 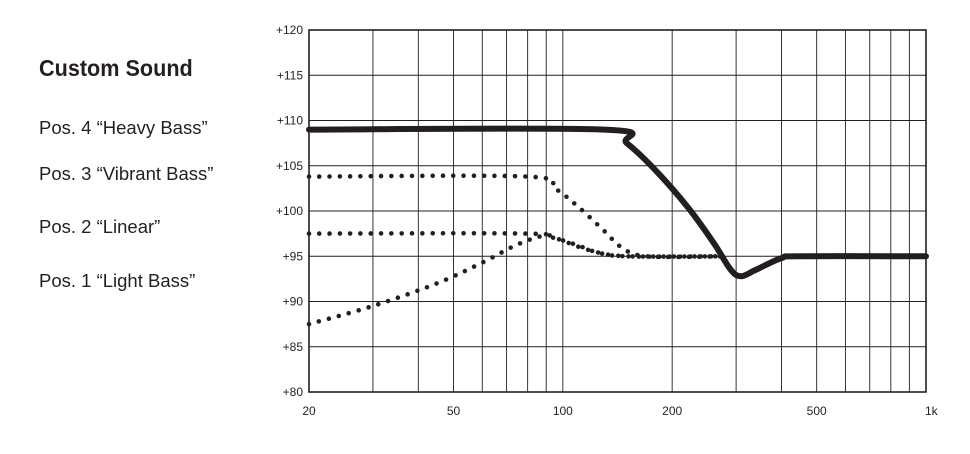 I want to click on legend-item-linear: Pos. 2 “Linear”, so click(x=100, y=226).